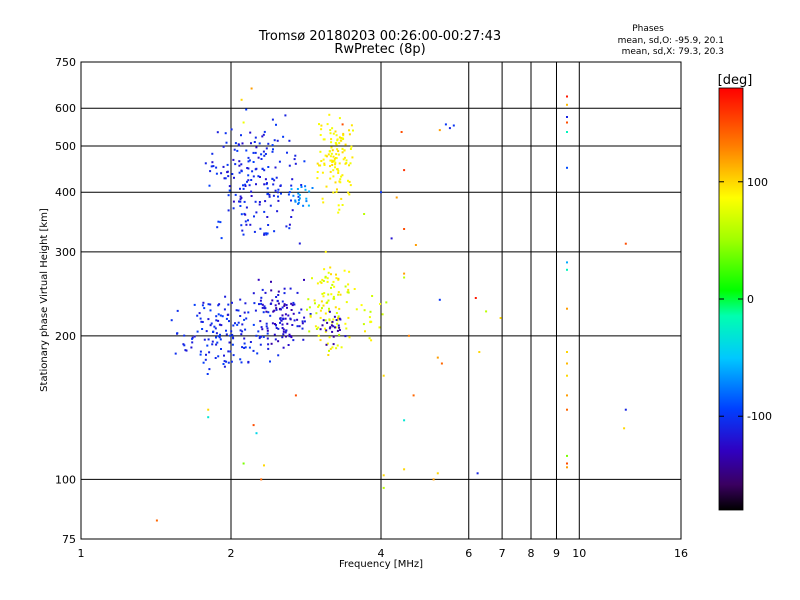 This screenshot has height=600, width=800. I want to click on y-tick-label: 500, so click(65, 146).